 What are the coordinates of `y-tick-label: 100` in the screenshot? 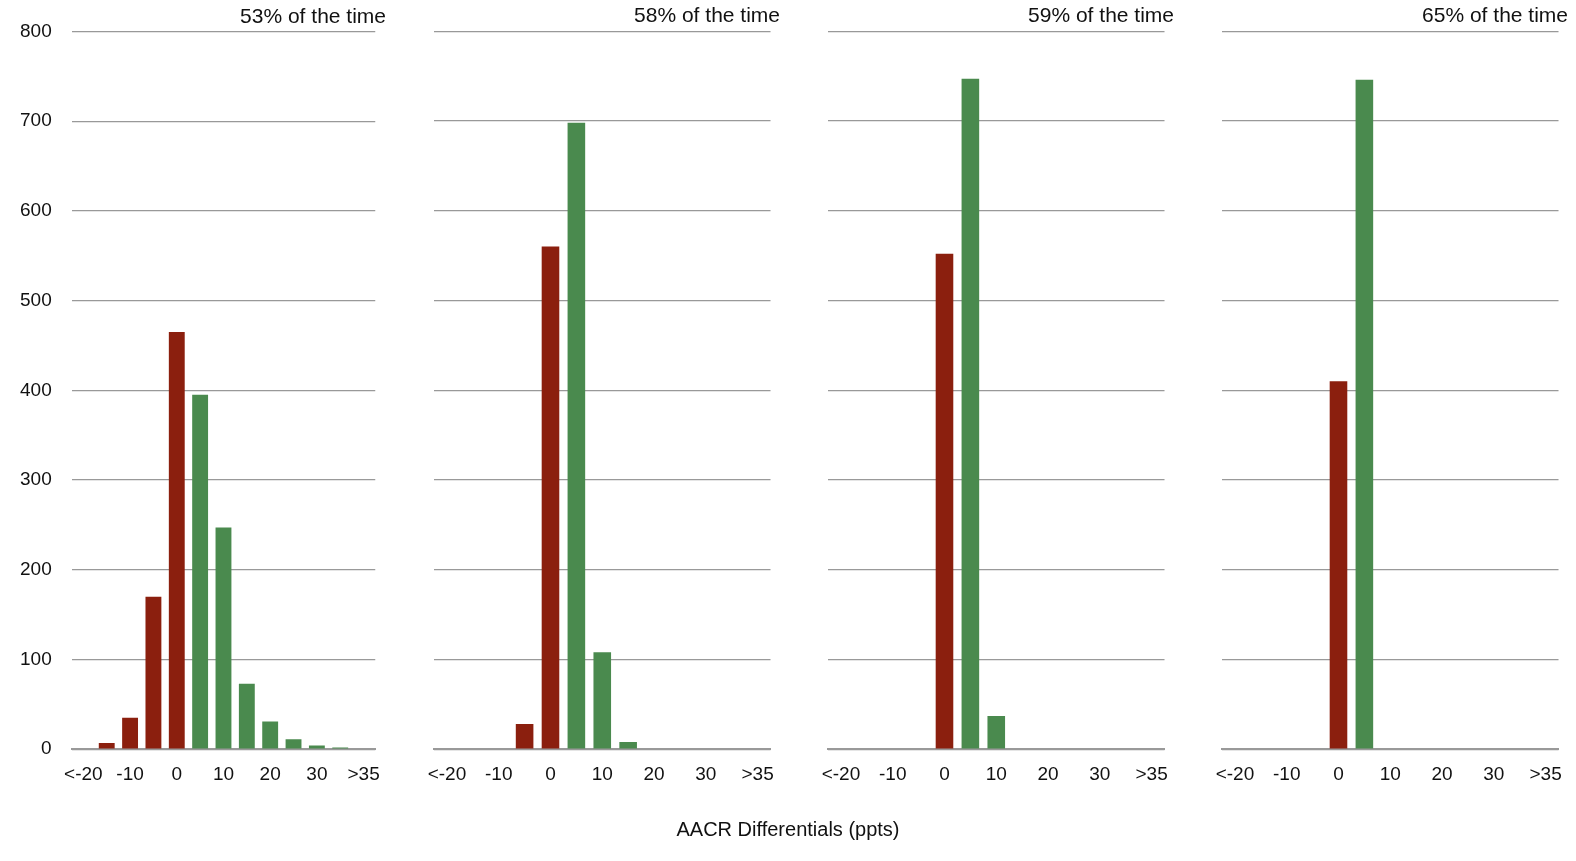 It's located at (36, 658).